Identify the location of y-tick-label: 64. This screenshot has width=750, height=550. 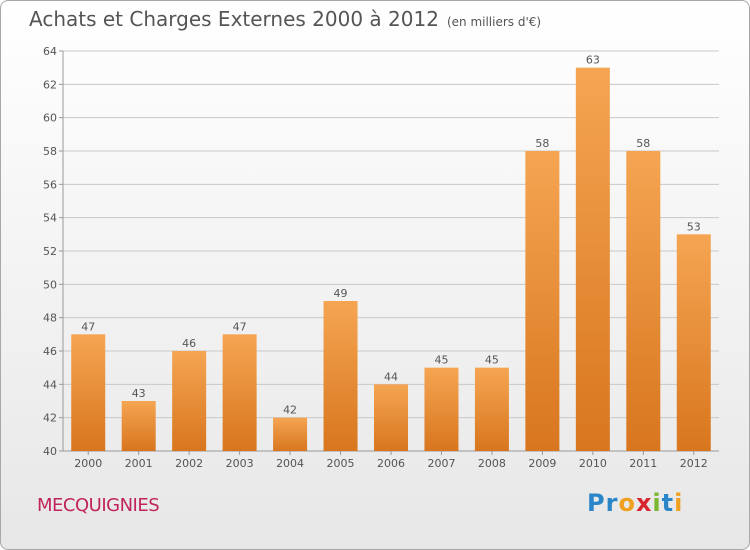
(50, 51).